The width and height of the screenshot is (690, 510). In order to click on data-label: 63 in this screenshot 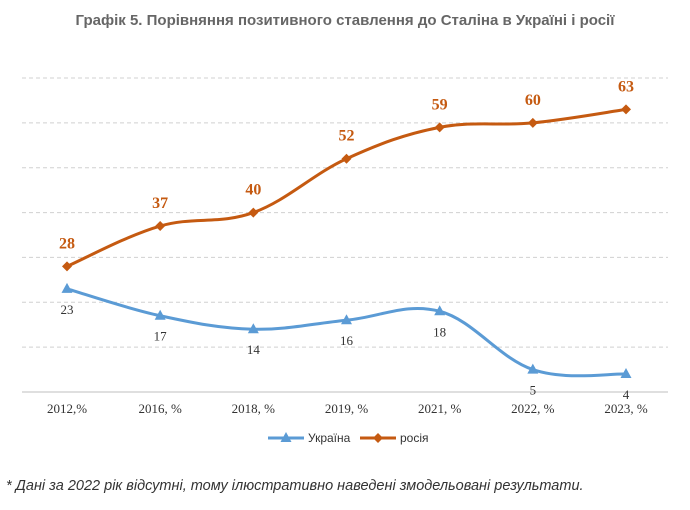, I will do `click(626, 86)`.